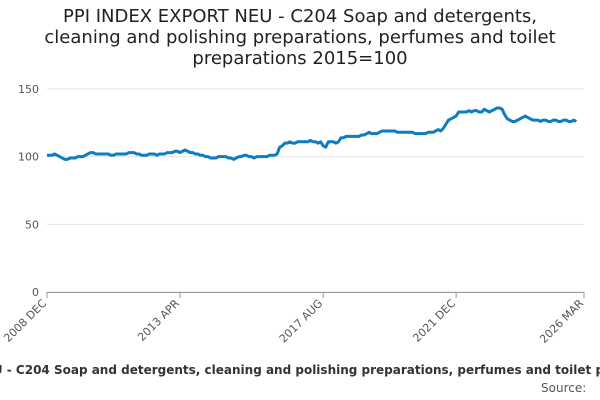 This screenshot has width=600, height=400. What do you see at coordinates (561, 321) in the screenshot?
I see `x-tick-label: 2026 MAR` at bounding box center [561, 321].